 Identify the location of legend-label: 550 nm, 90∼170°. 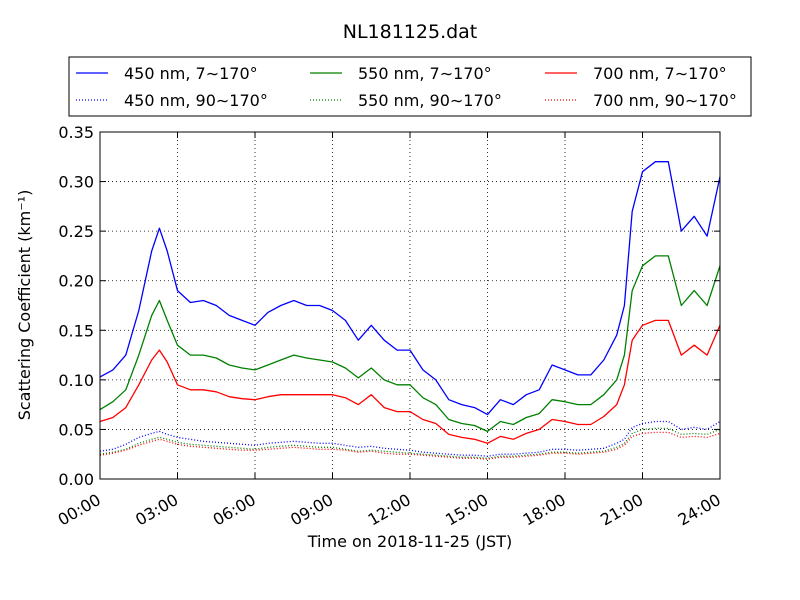
(430, 100).